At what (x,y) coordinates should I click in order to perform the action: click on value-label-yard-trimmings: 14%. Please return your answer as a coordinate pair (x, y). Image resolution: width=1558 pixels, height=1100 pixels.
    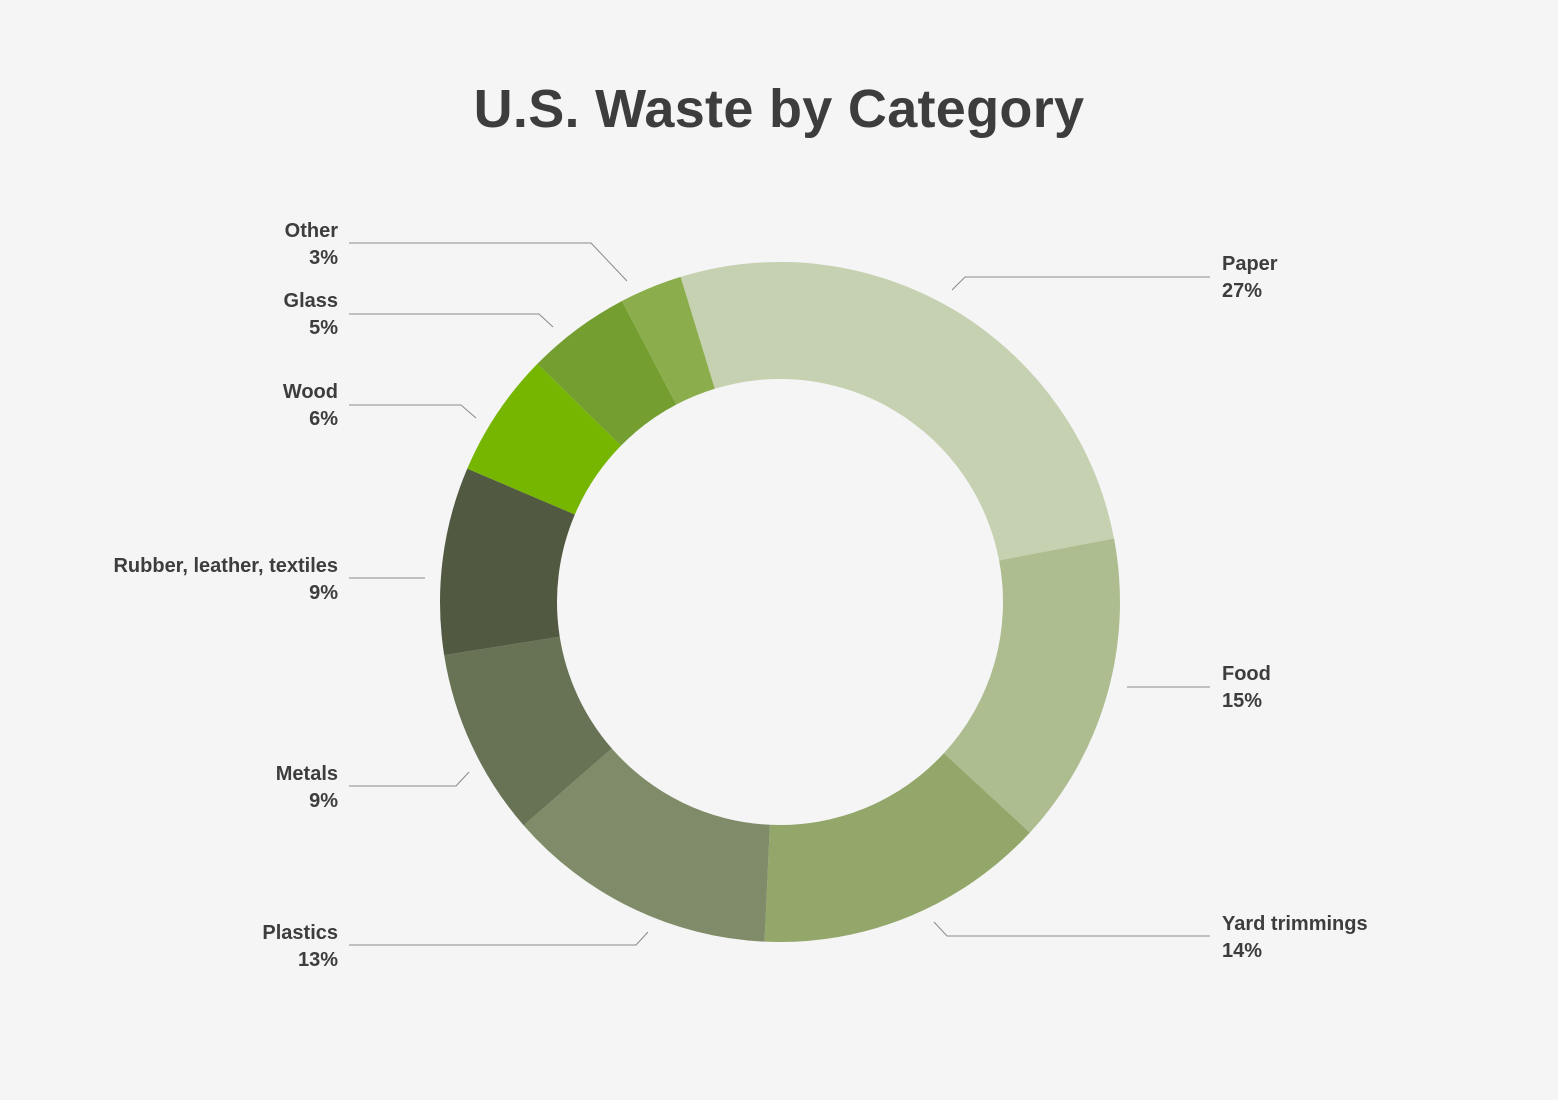
    Looking at the image, I should click on (1242, 951).